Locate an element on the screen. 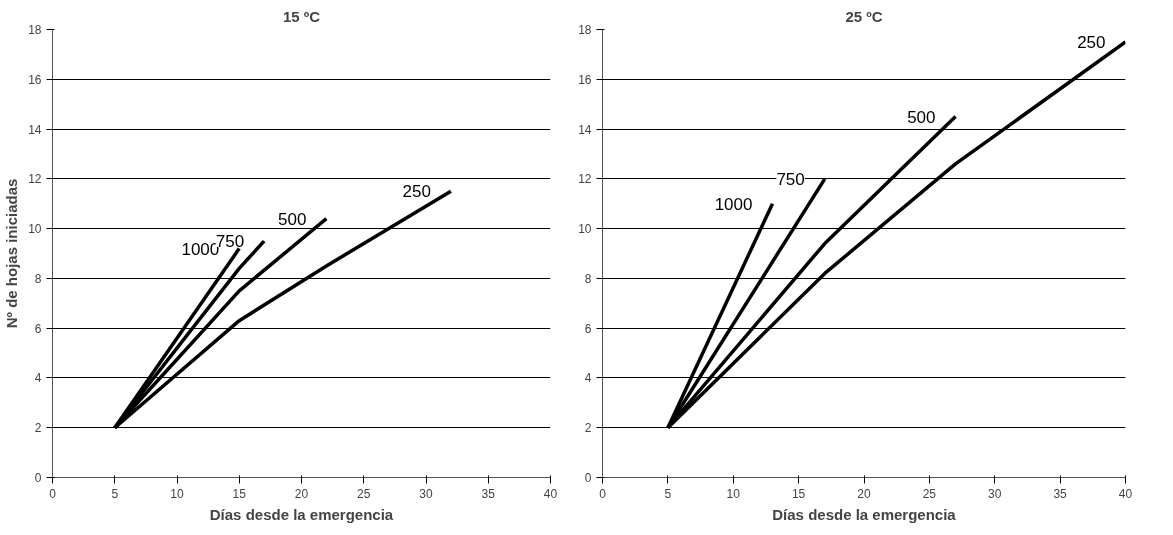 The width and height of the screenshot is (1173, 535). chart-title: 15 ºC is located at coordinates (301, 16).